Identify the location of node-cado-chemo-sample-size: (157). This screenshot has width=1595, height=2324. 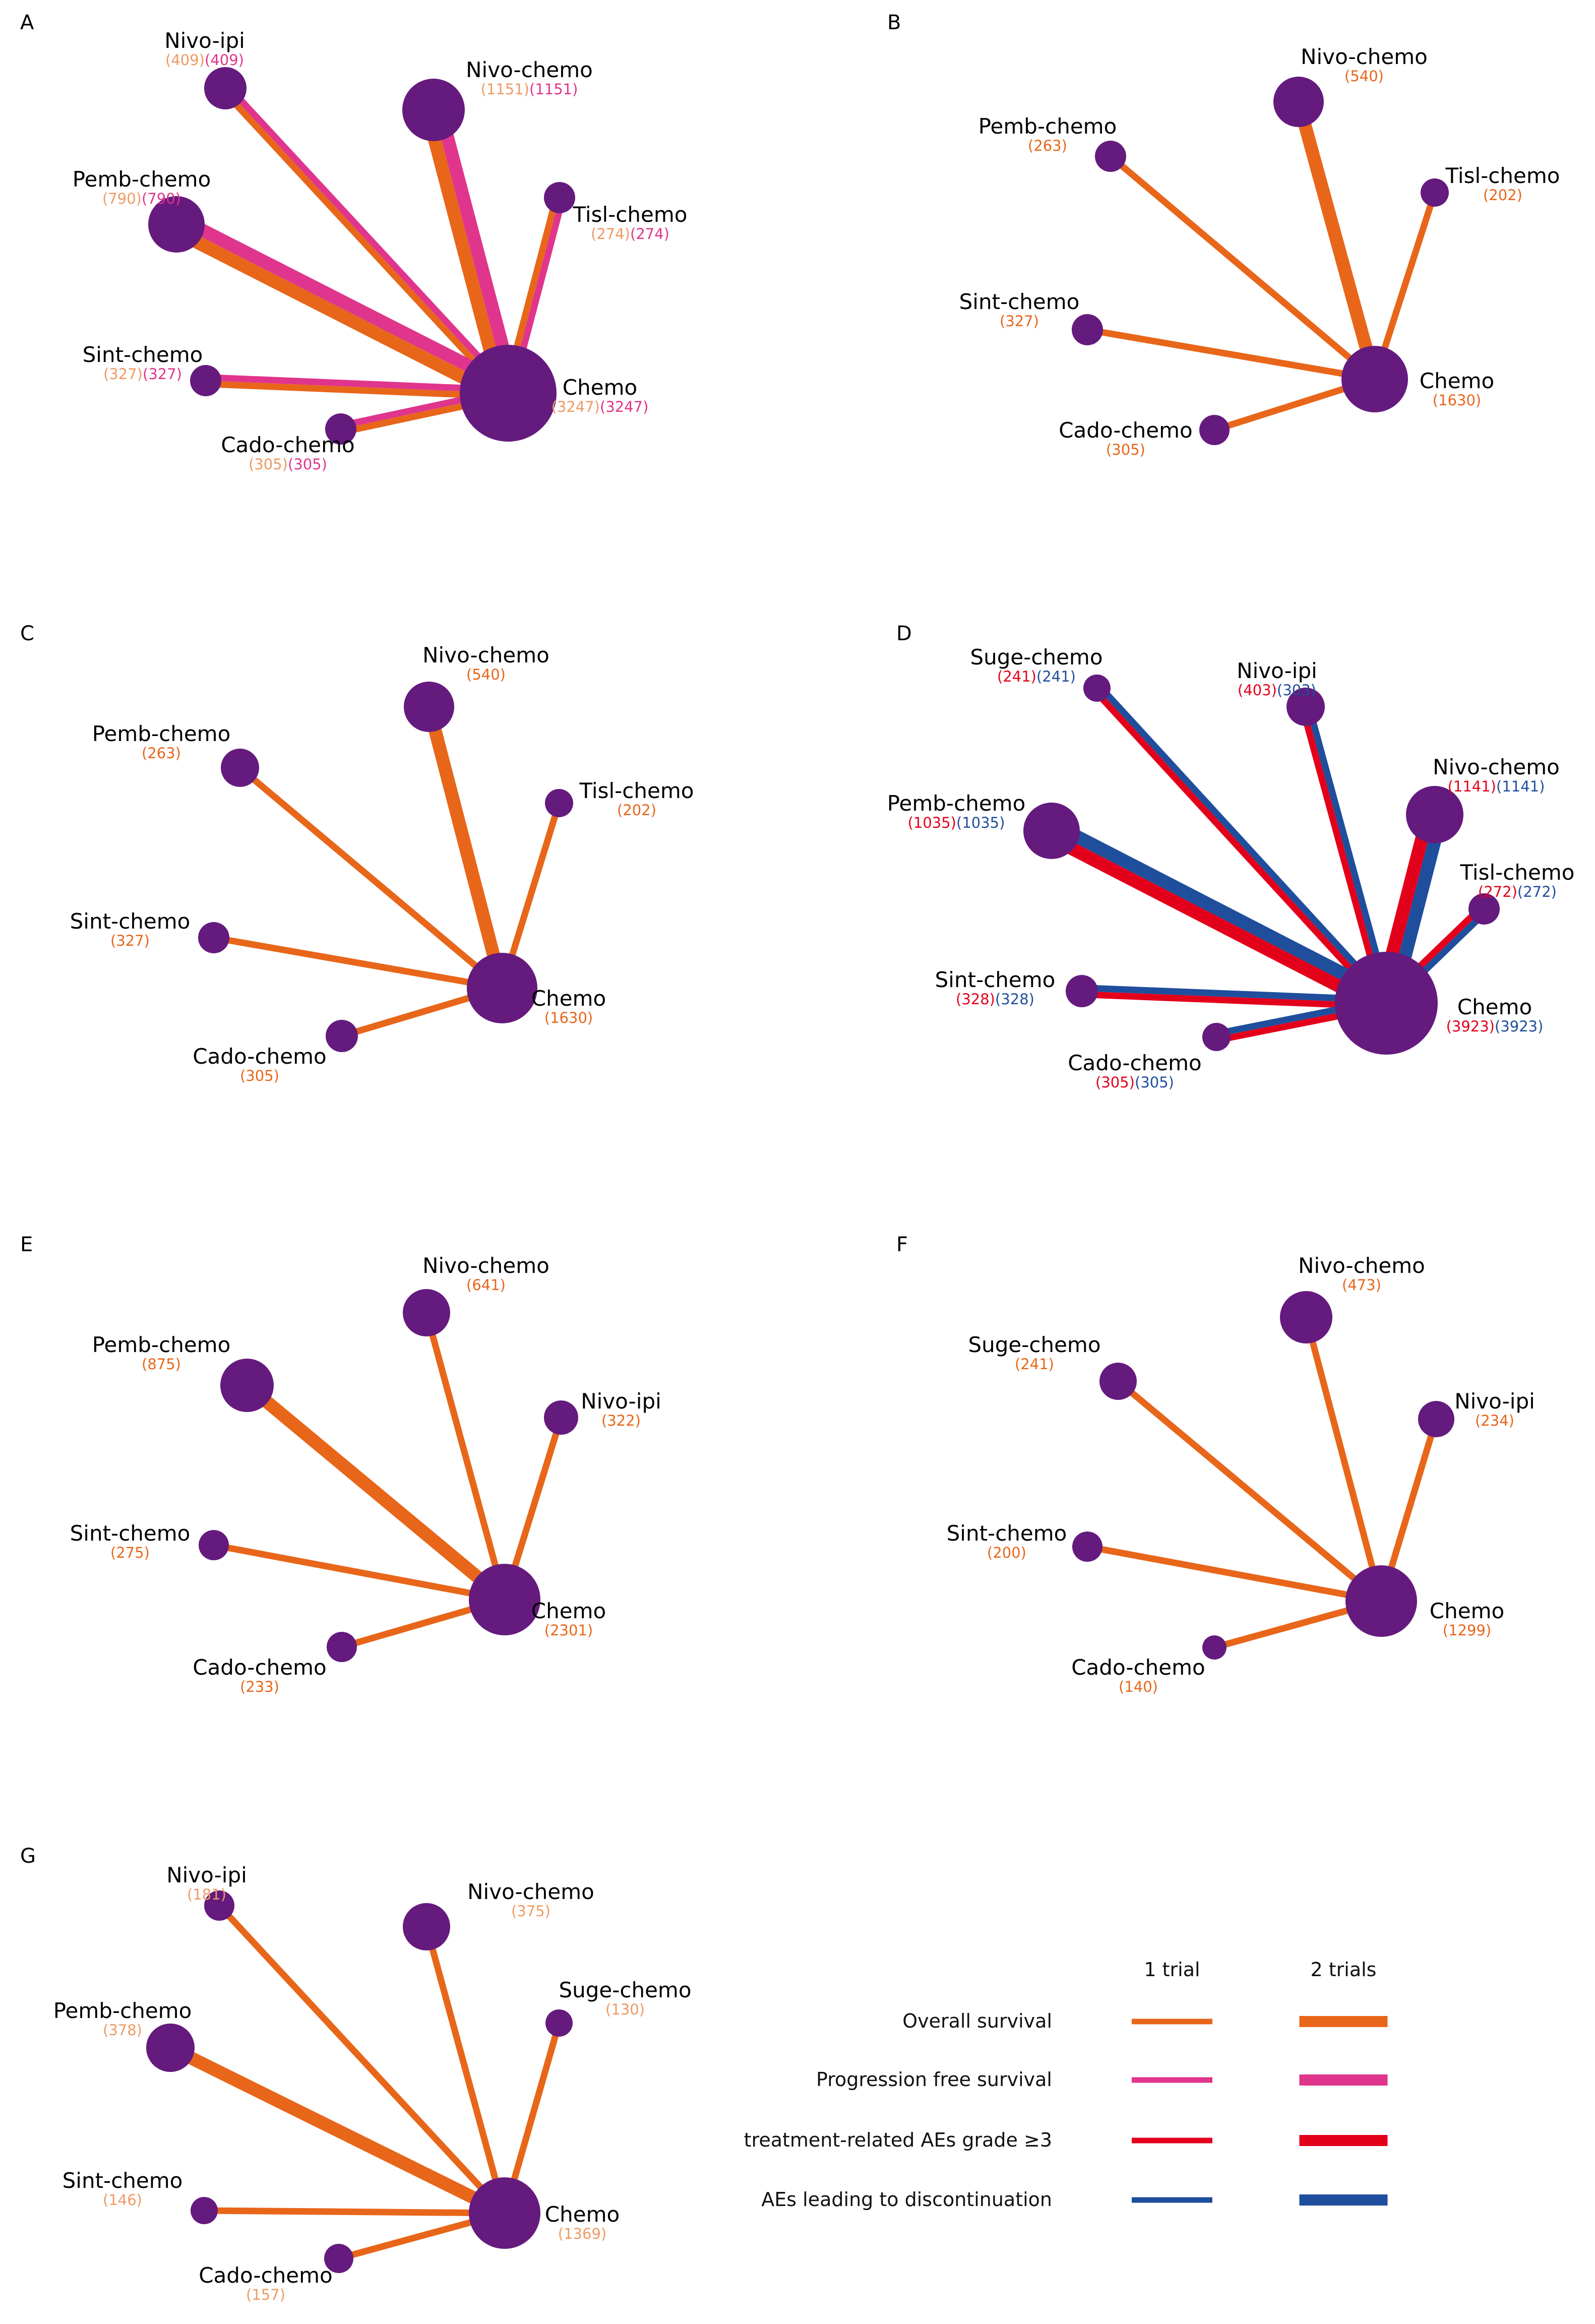
(265, 2294).